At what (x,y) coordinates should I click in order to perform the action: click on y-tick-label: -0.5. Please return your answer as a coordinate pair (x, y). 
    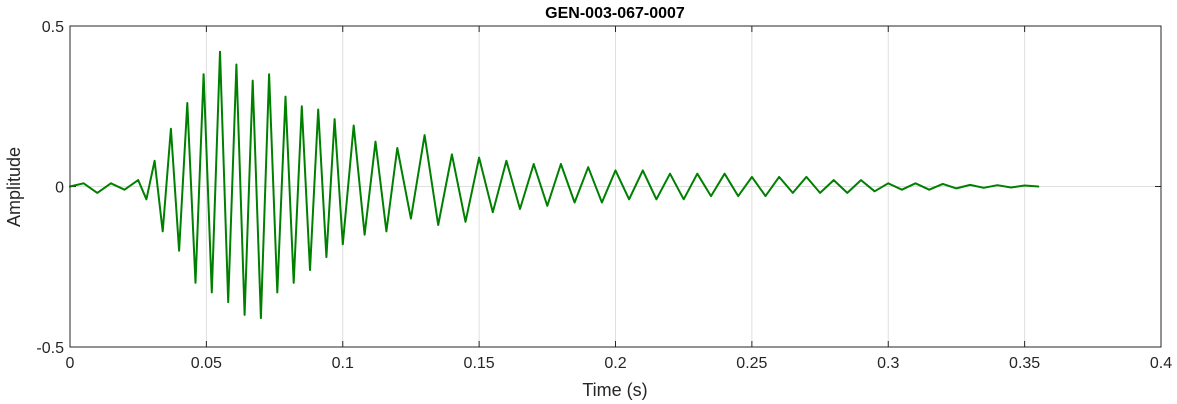
    Looking at the image, I should click on (50, 348).